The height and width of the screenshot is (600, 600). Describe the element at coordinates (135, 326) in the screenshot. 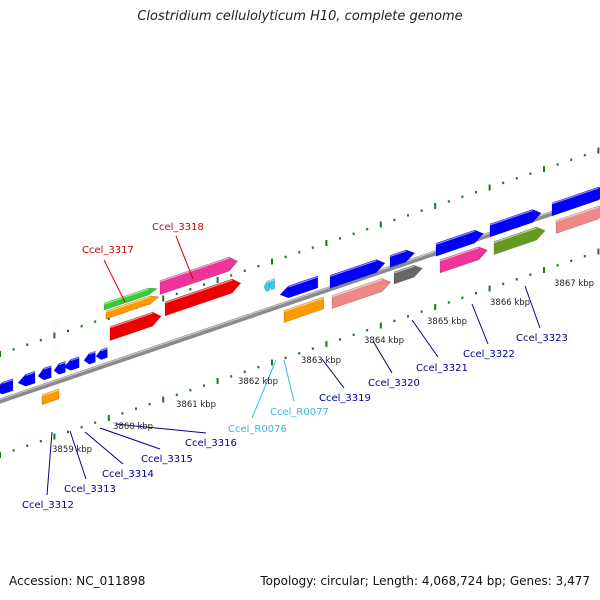

I see `cds-red` at that location.